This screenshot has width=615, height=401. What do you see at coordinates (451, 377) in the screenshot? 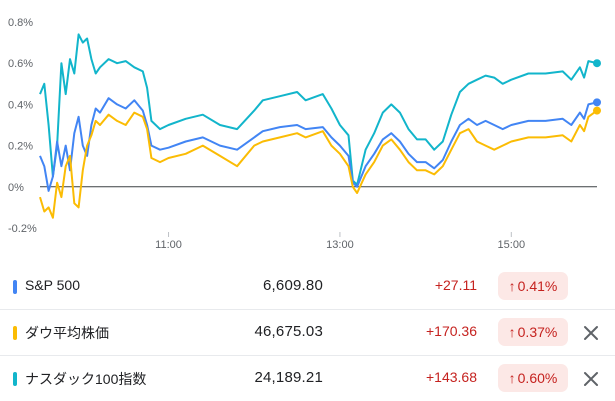
I see `index-change: +143.68` at bounding box center [451, 377].